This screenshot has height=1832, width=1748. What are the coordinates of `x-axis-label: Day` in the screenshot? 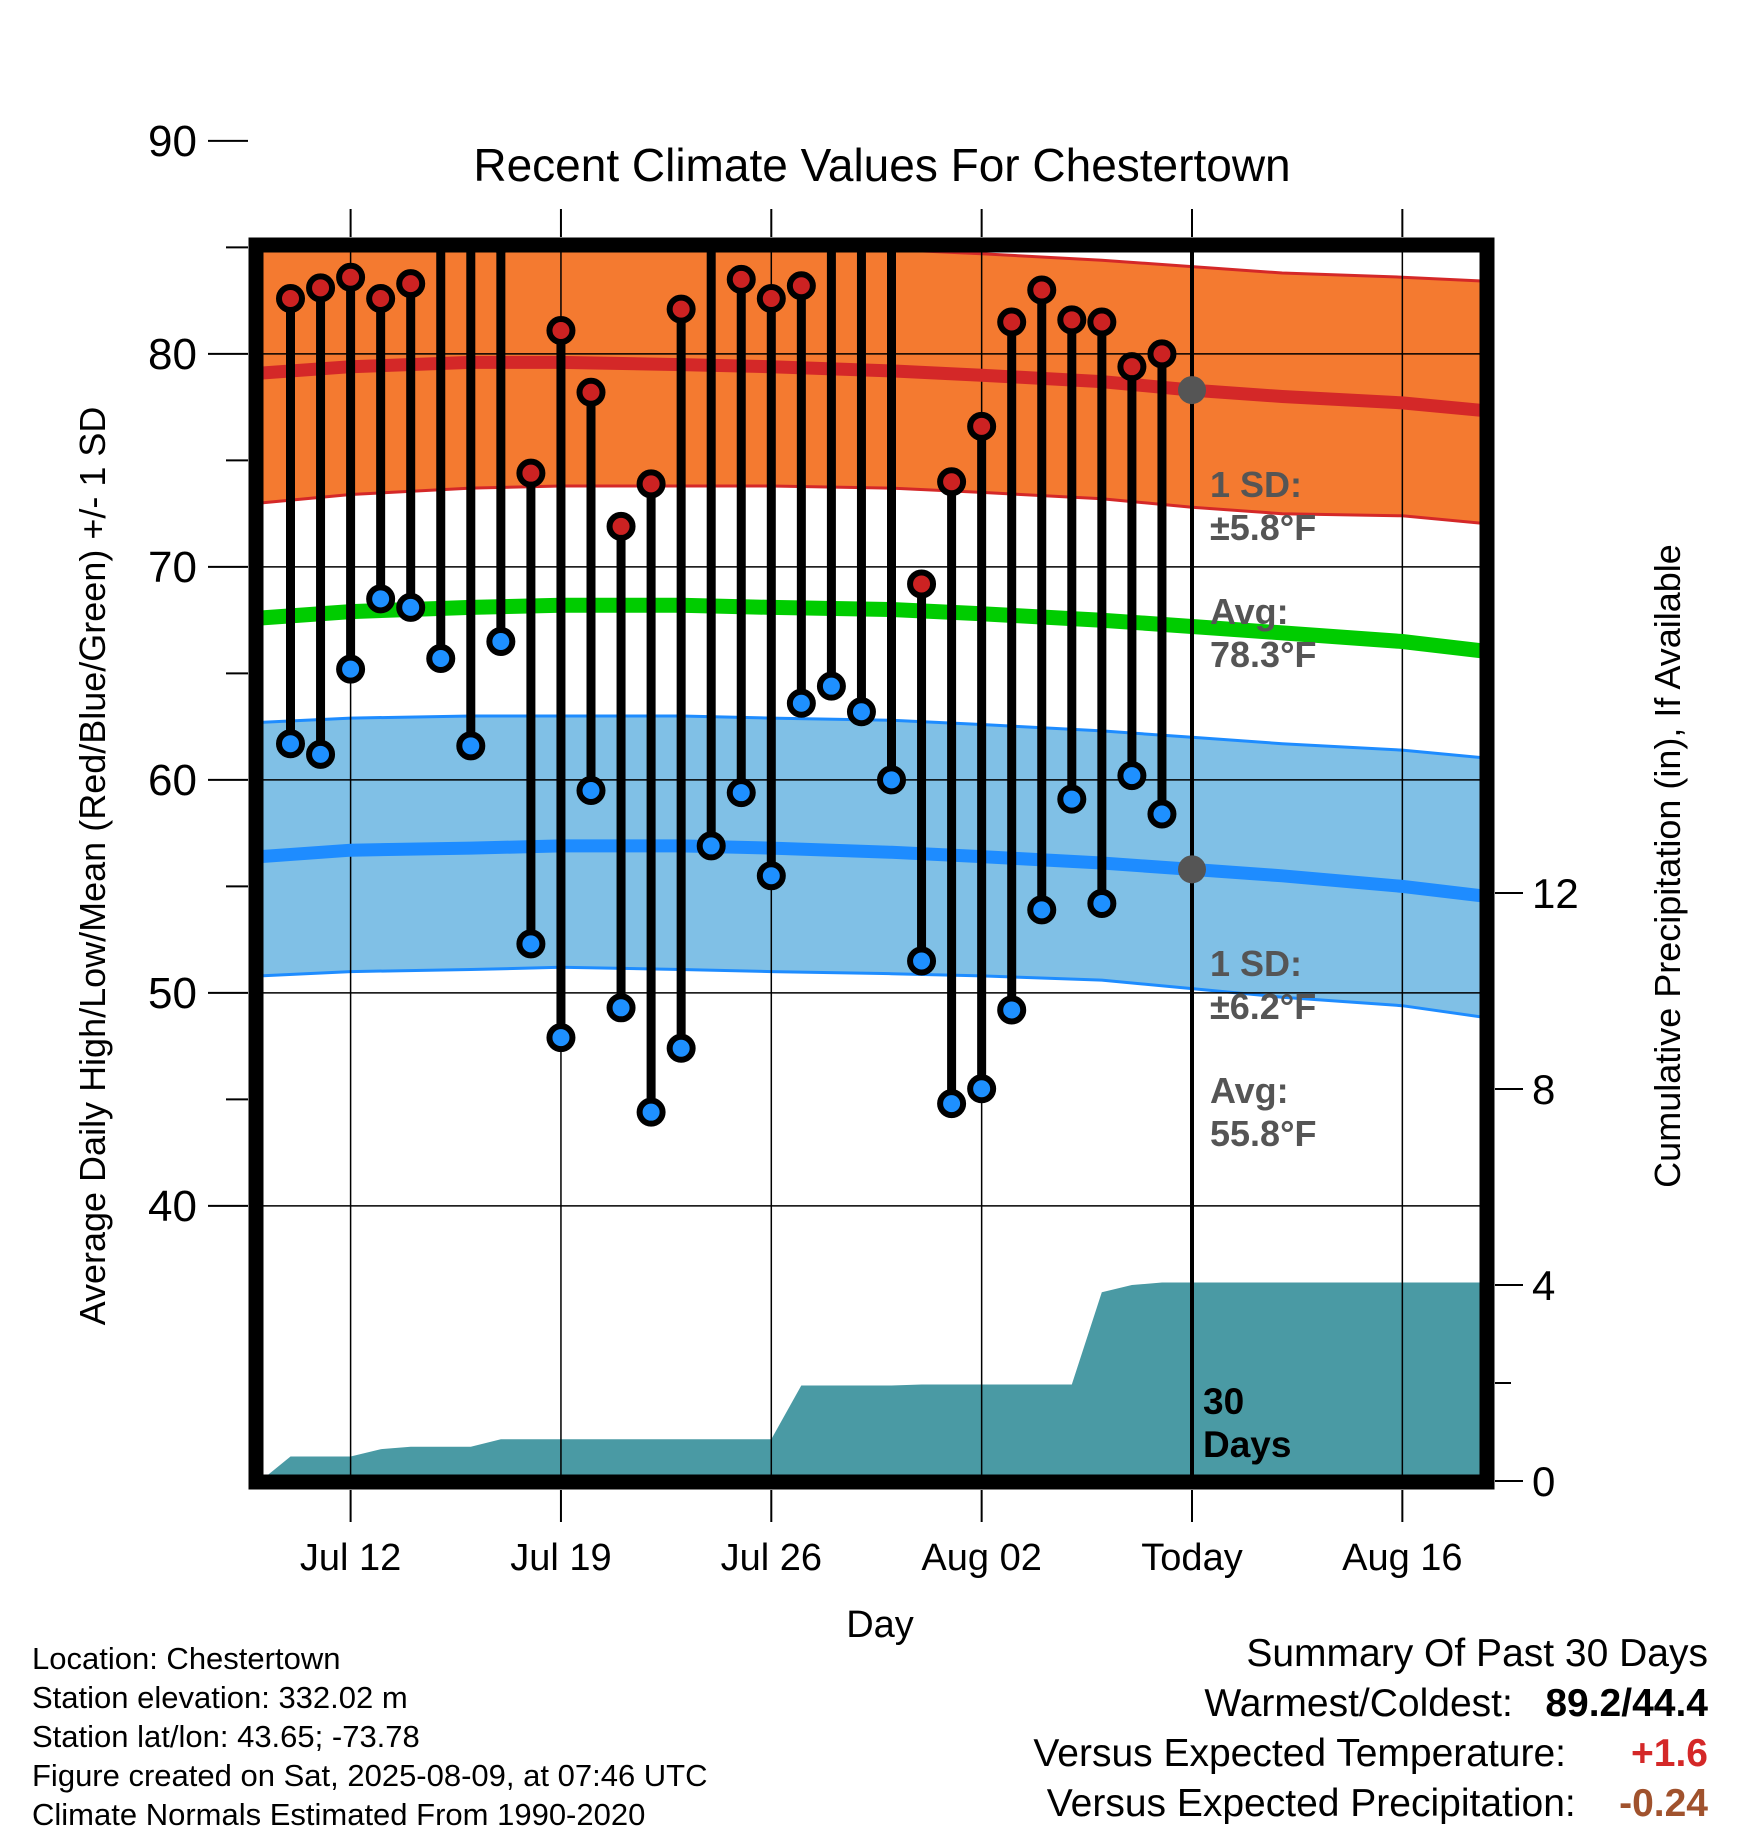 It's located at (880, 1625).